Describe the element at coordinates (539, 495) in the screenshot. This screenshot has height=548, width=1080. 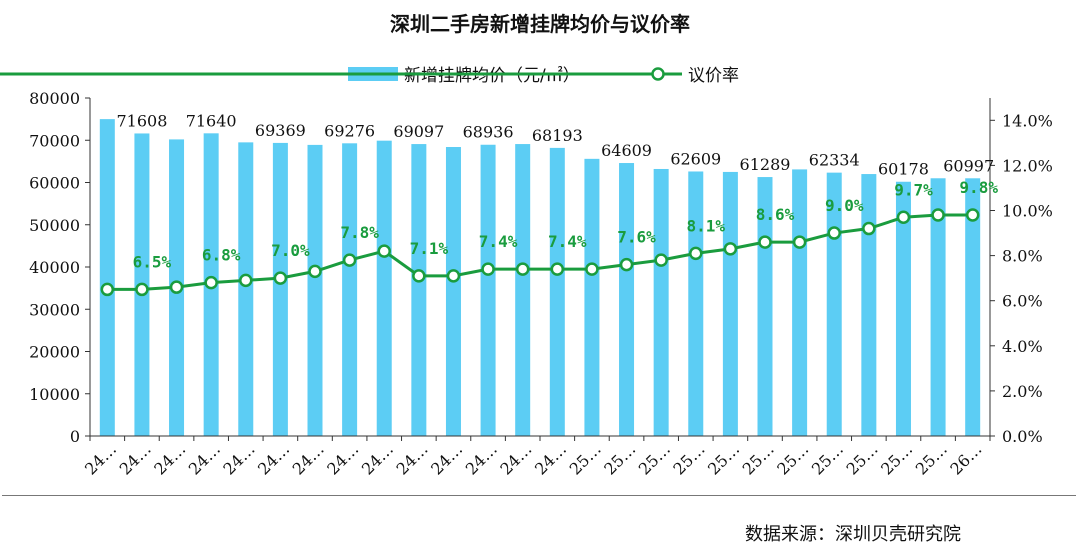
I see `footer-rule` at that location.